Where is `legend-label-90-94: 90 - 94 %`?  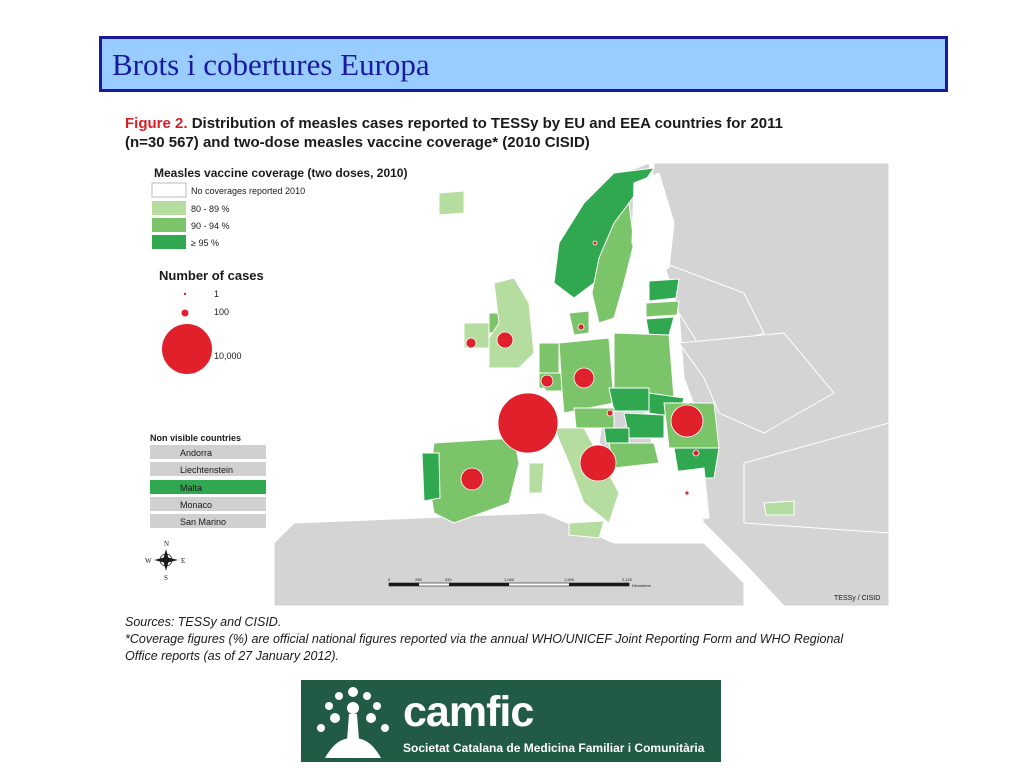 legend-label-90-94: 90 - 94 % is located at coordinates (210, 226).